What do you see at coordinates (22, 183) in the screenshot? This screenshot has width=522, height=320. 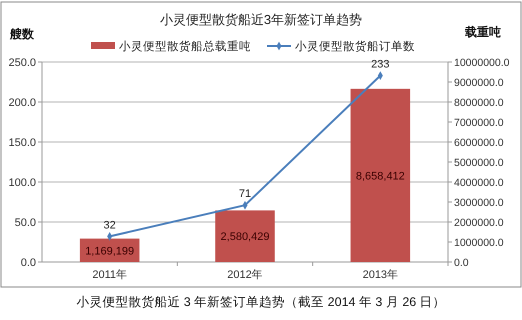 I see `y-tick-label: 100.0` at bounding box center [22, 183].